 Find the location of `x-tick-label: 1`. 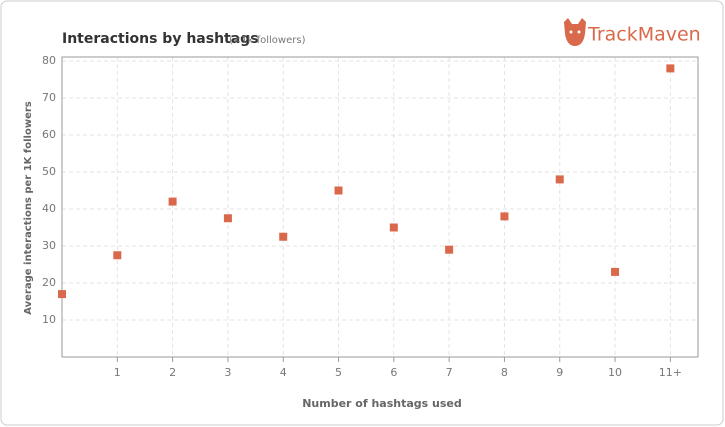

x-tick-label: 1 is located at coordinates (117, 372).